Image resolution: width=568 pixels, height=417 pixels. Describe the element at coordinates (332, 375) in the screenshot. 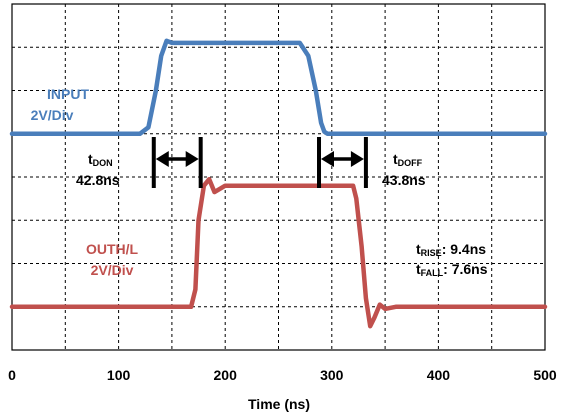

I see `x-tick-label: 300` at that location.